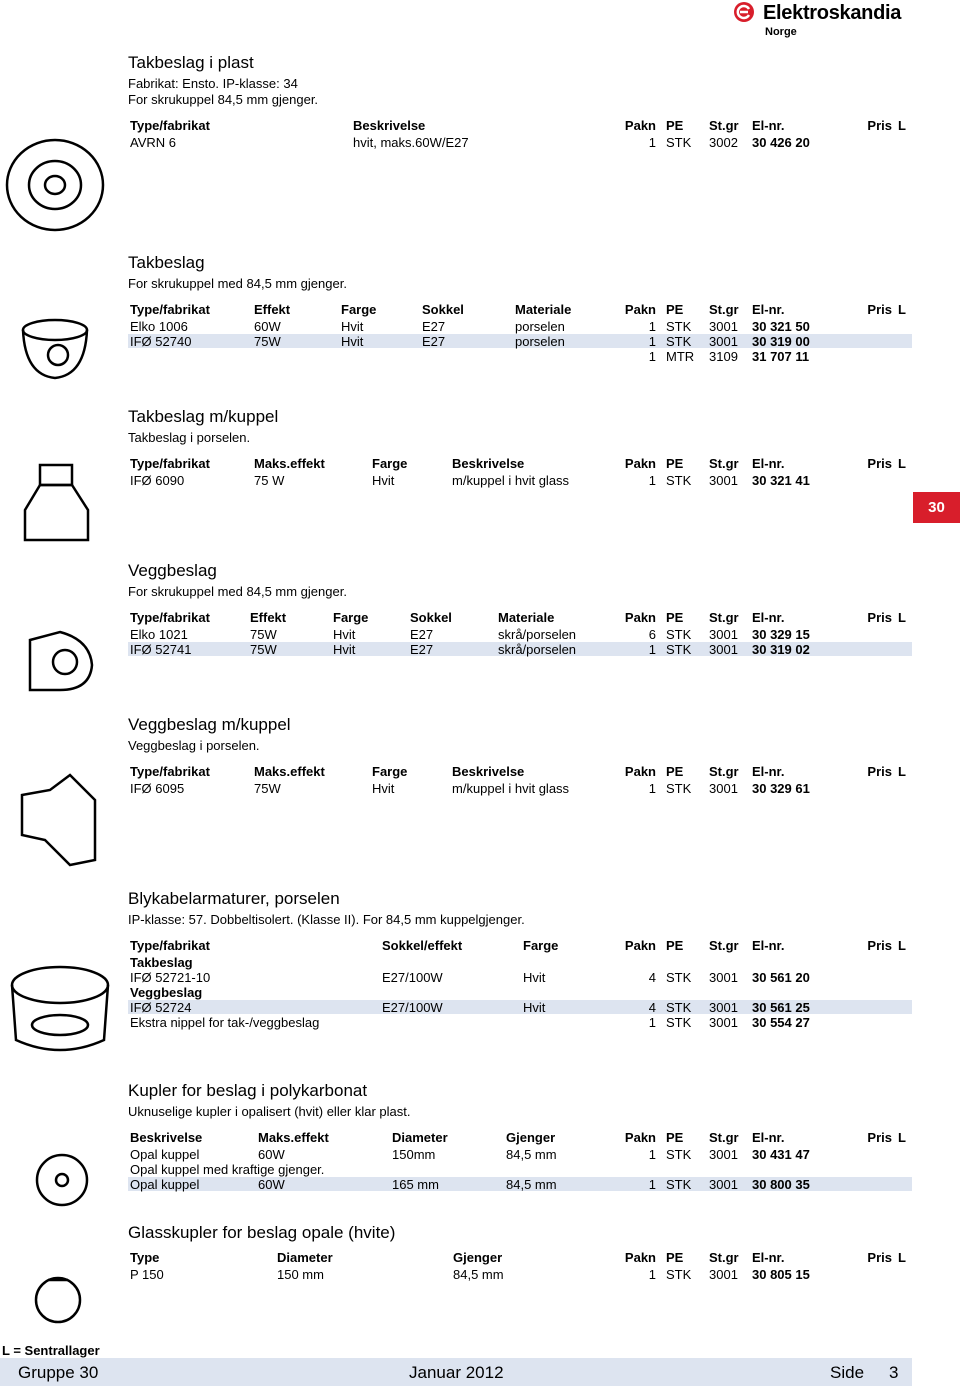 The height and width of the screenshot is (1388, 960). What do you see at coordinates (781, 1154) in the screenshot?
I see `cell: 30 431 47` at bounding box center [781, 1154].